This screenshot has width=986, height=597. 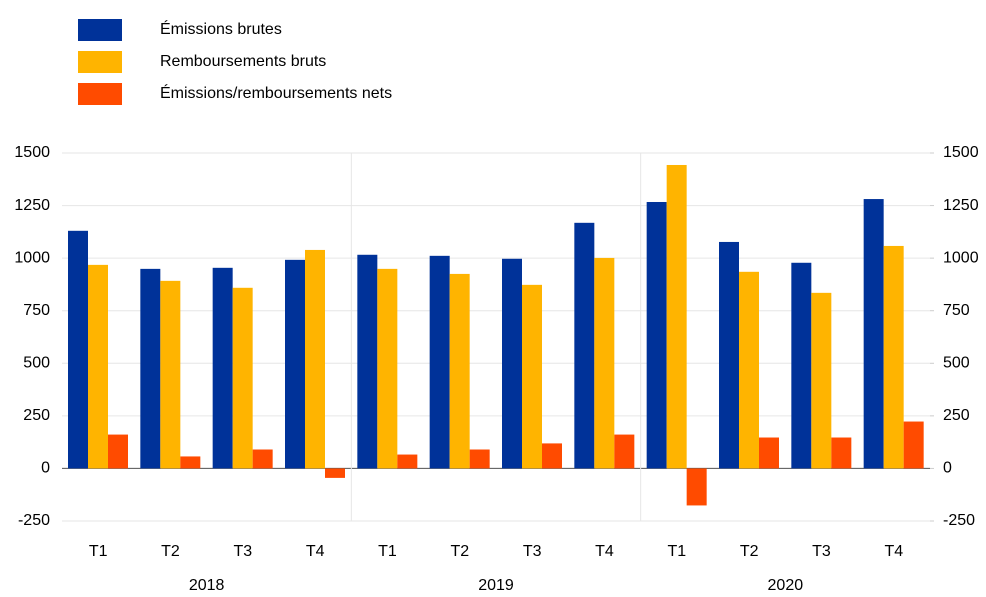 What do you see at coordinates (276, 92) in the screenshot?
I see `legend-label: Émissions/remboursements nets` at bounding box center [276, 92].